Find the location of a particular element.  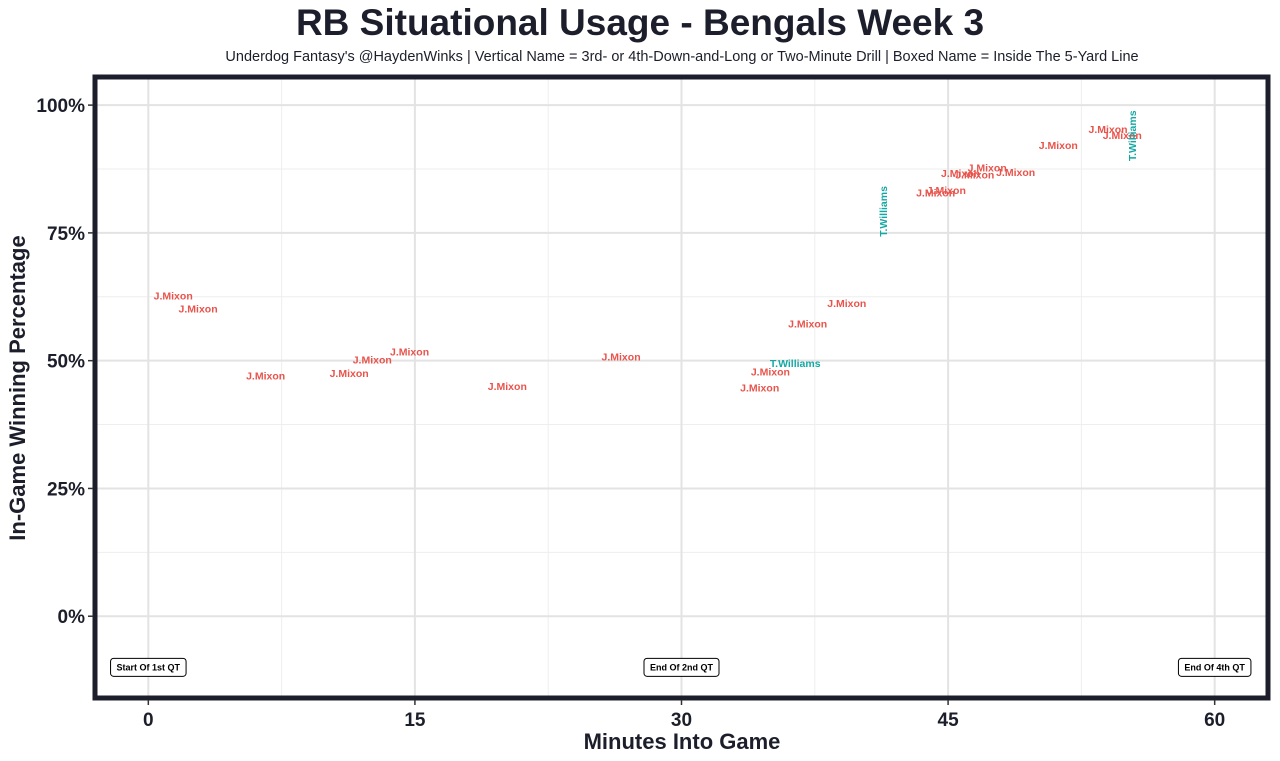

x-tick-label: 60 is located at coordinates (1214, 720).